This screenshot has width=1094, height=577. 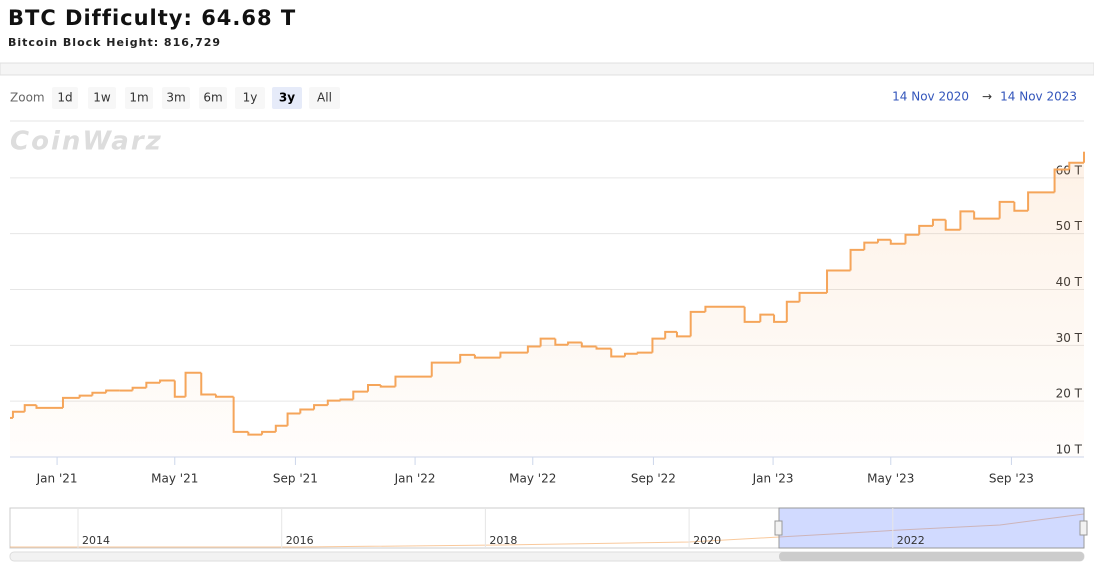 I want to click on navigator-selection, so click(x=931, y=528).